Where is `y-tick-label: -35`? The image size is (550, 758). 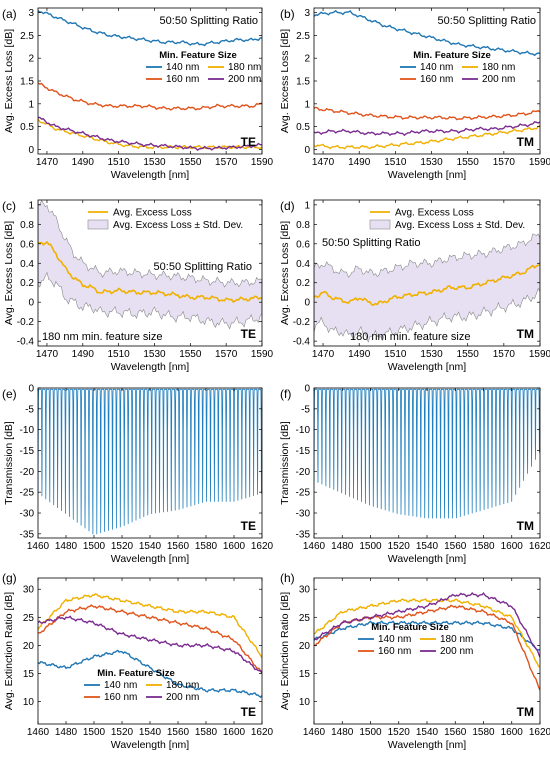 y-tick-label: -35 is located at coordinates (303, 534).